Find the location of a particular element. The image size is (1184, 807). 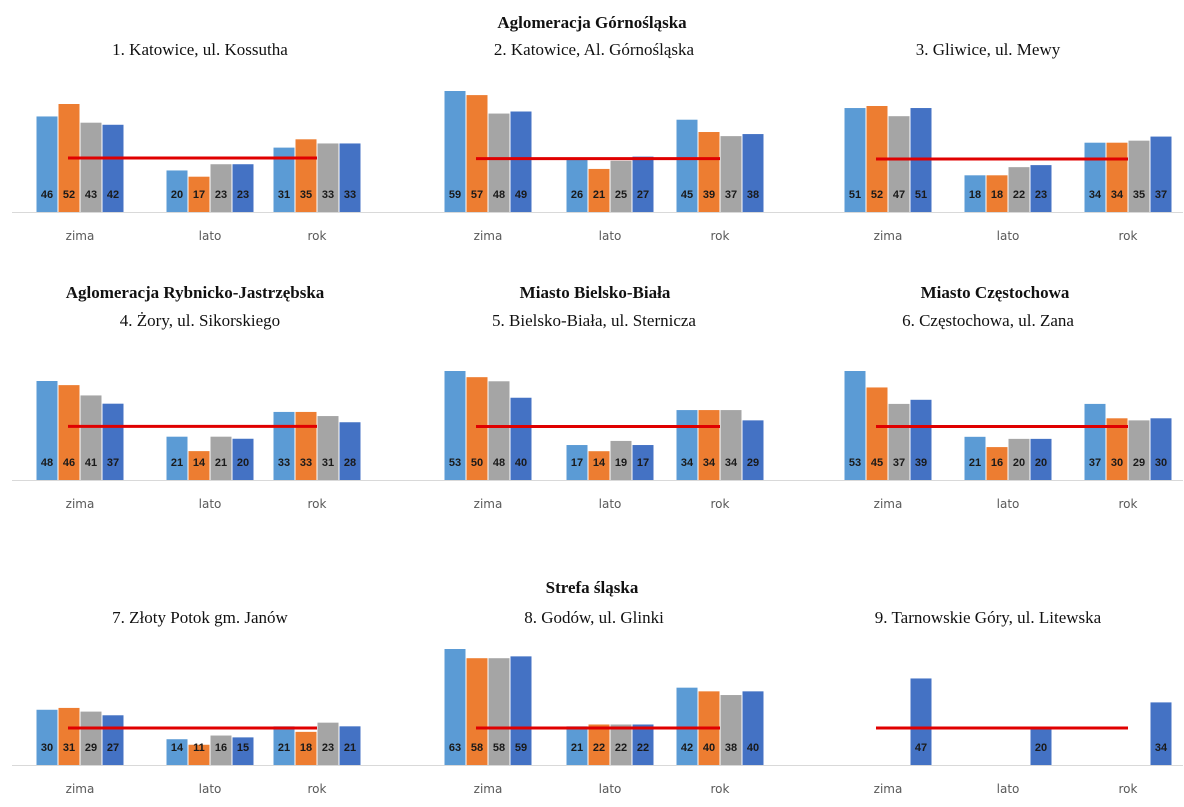

data-label: 19 is located at coordinates (621, 463).